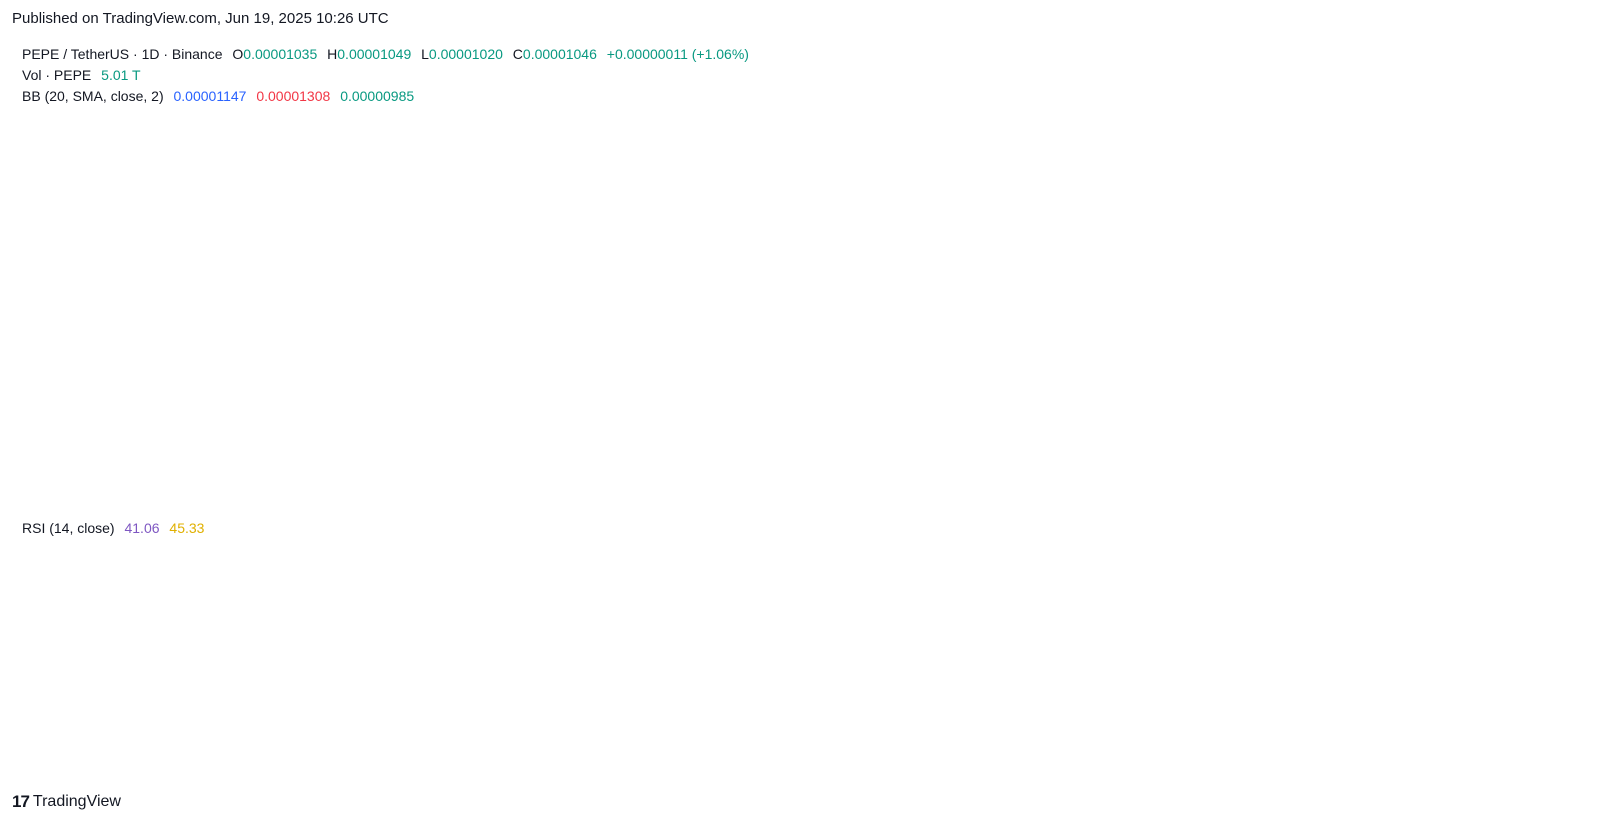 The width and height of the screenshot is (1600, 823). Describe the element at coordinates (559, 54) in the screenshot. I see `close-value: 0.00001046` at that location.